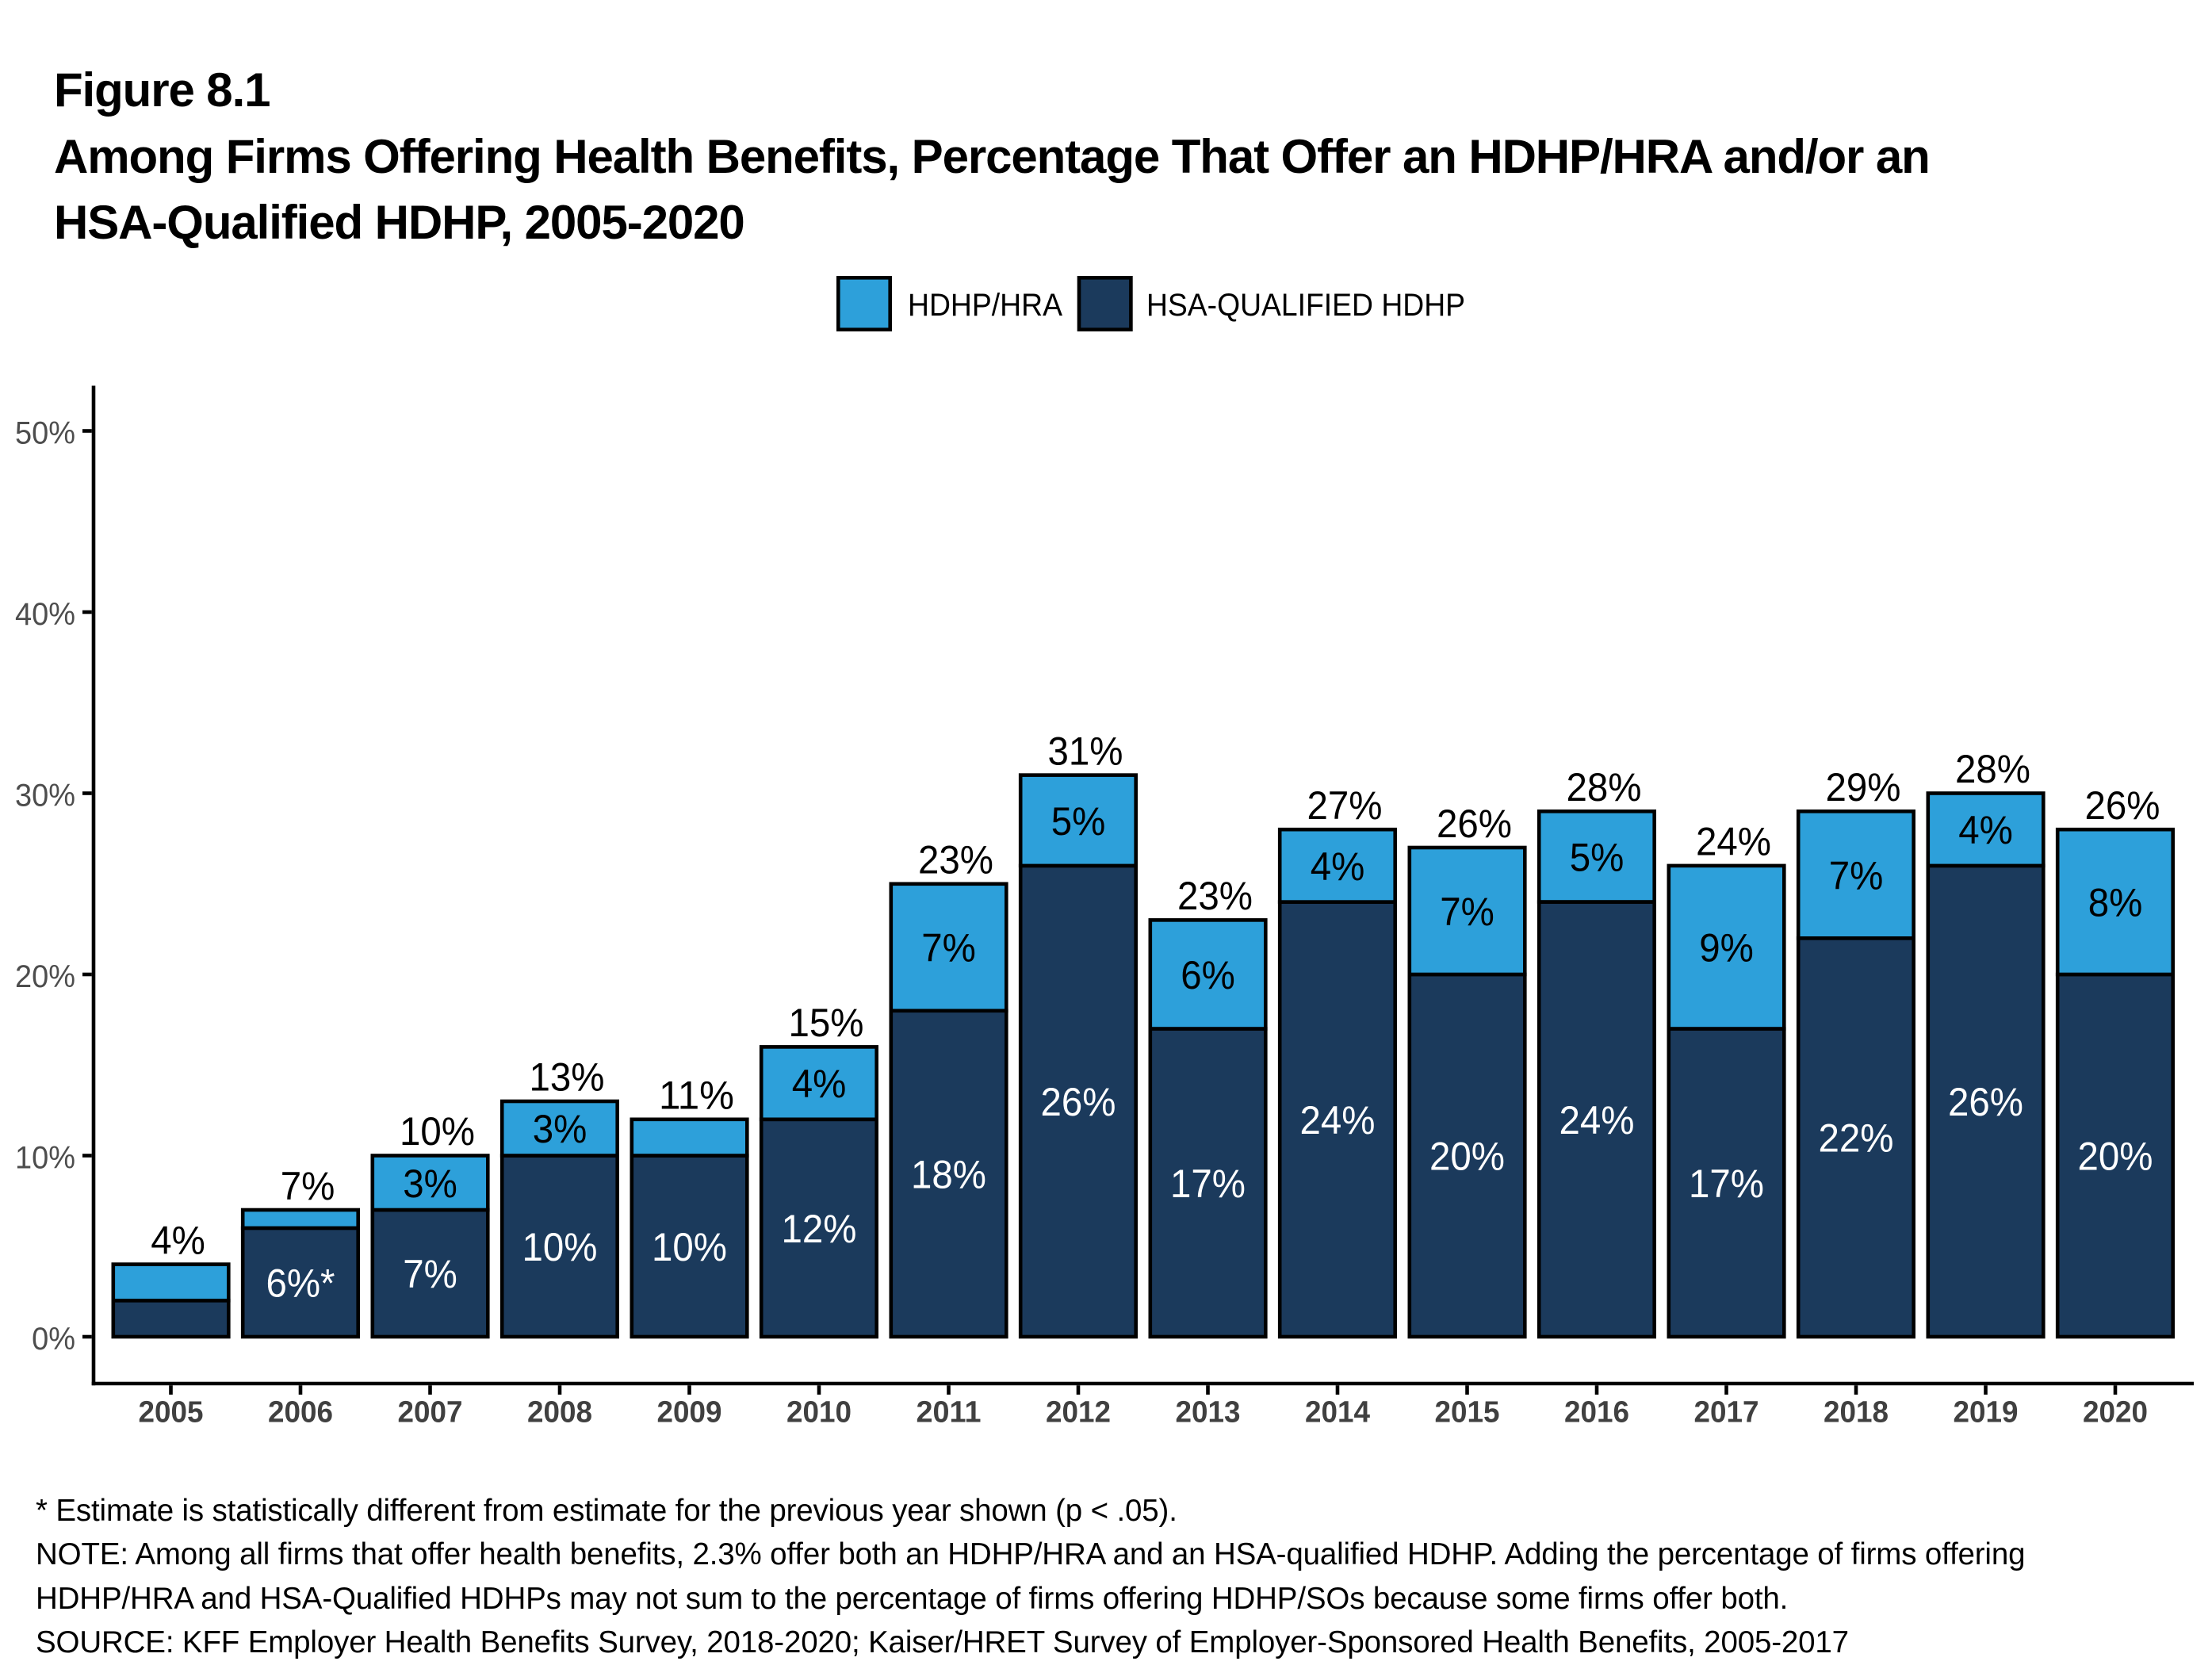 The width and height of the screenshot is (2212, 1665). Describe the element at coordinates (567, 1077) in the screenshot. I see `svg-text: 13%` at that location.